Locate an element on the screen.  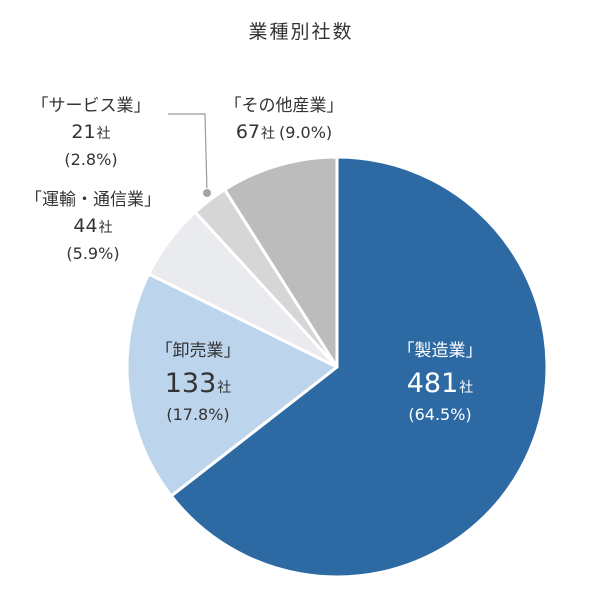
leader-lines is located at coordinates (190, 155).